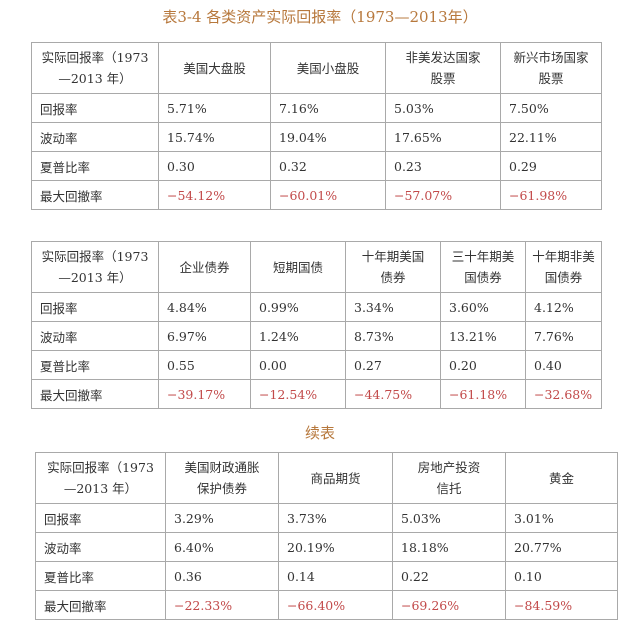 This screenshot has width=640, height=624. I want to click on table-row: 最大回撤率 −39.17% −12.54% −44.75% −61.18% −32.68%, so click(316, 394).